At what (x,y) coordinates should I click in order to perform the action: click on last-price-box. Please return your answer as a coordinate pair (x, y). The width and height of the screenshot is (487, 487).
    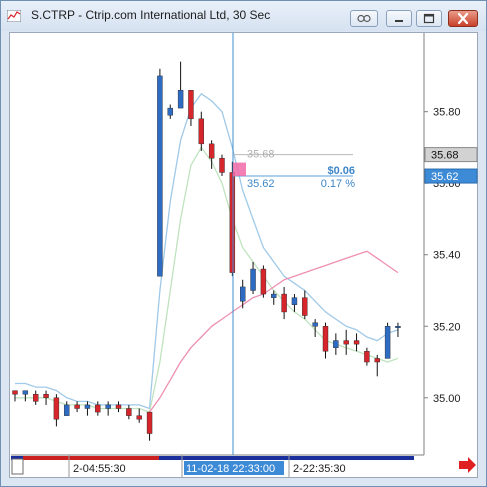
    Looking at the image, I should click on (451, 155).